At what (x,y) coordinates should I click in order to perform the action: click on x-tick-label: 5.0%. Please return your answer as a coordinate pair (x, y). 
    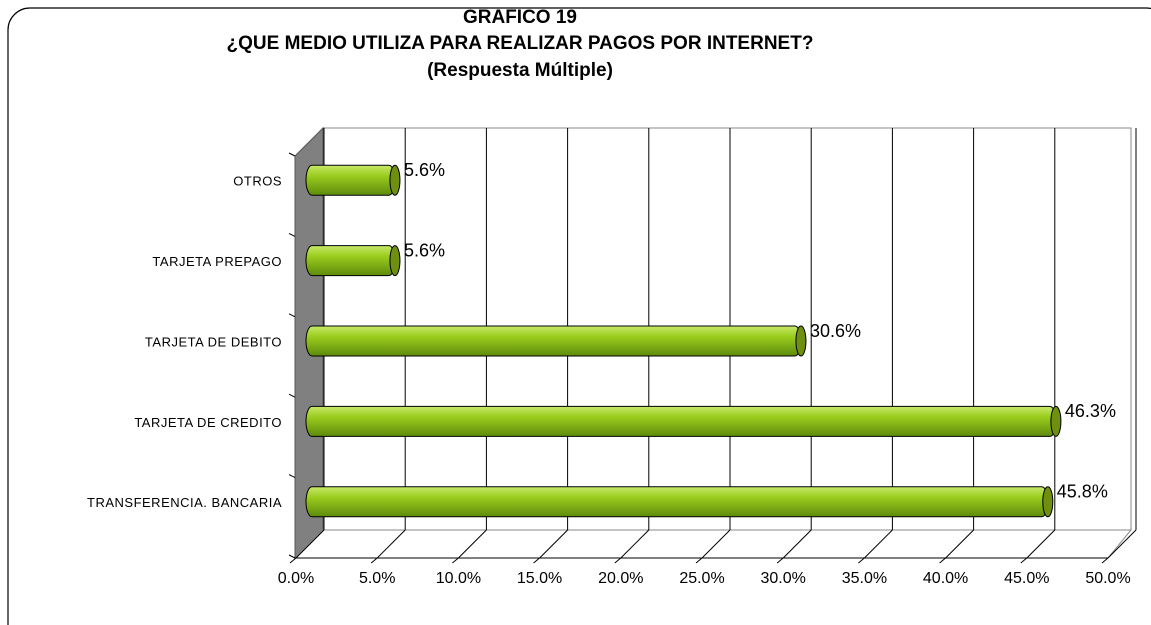
    Looking at the image, I should click on (377, 578).